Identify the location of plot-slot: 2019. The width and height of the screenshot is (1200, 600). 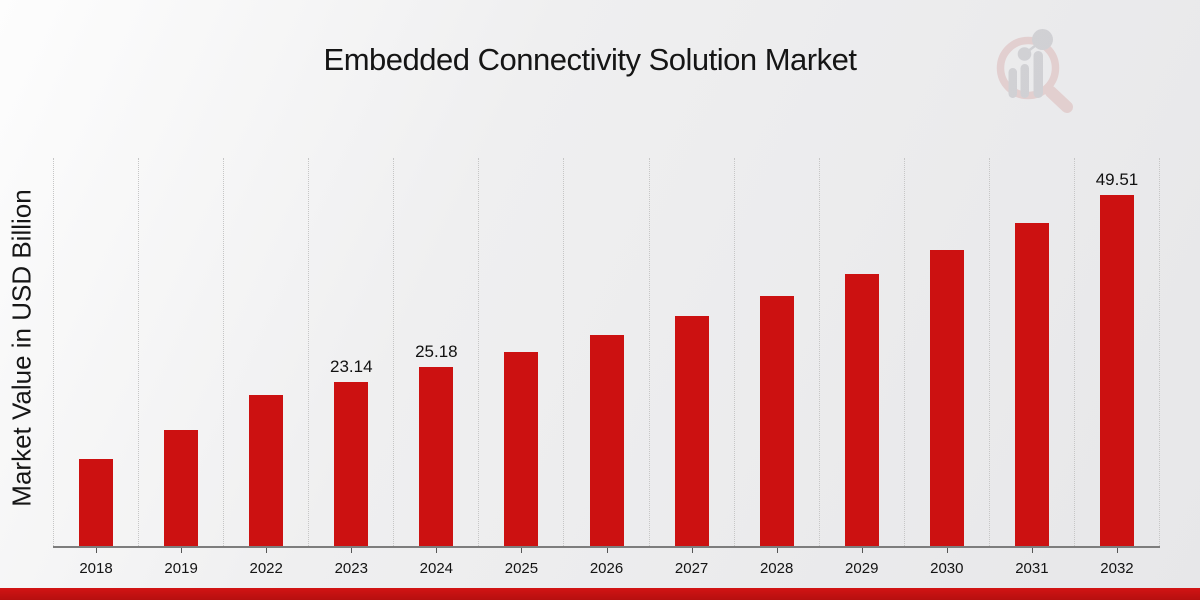
(180, 367).